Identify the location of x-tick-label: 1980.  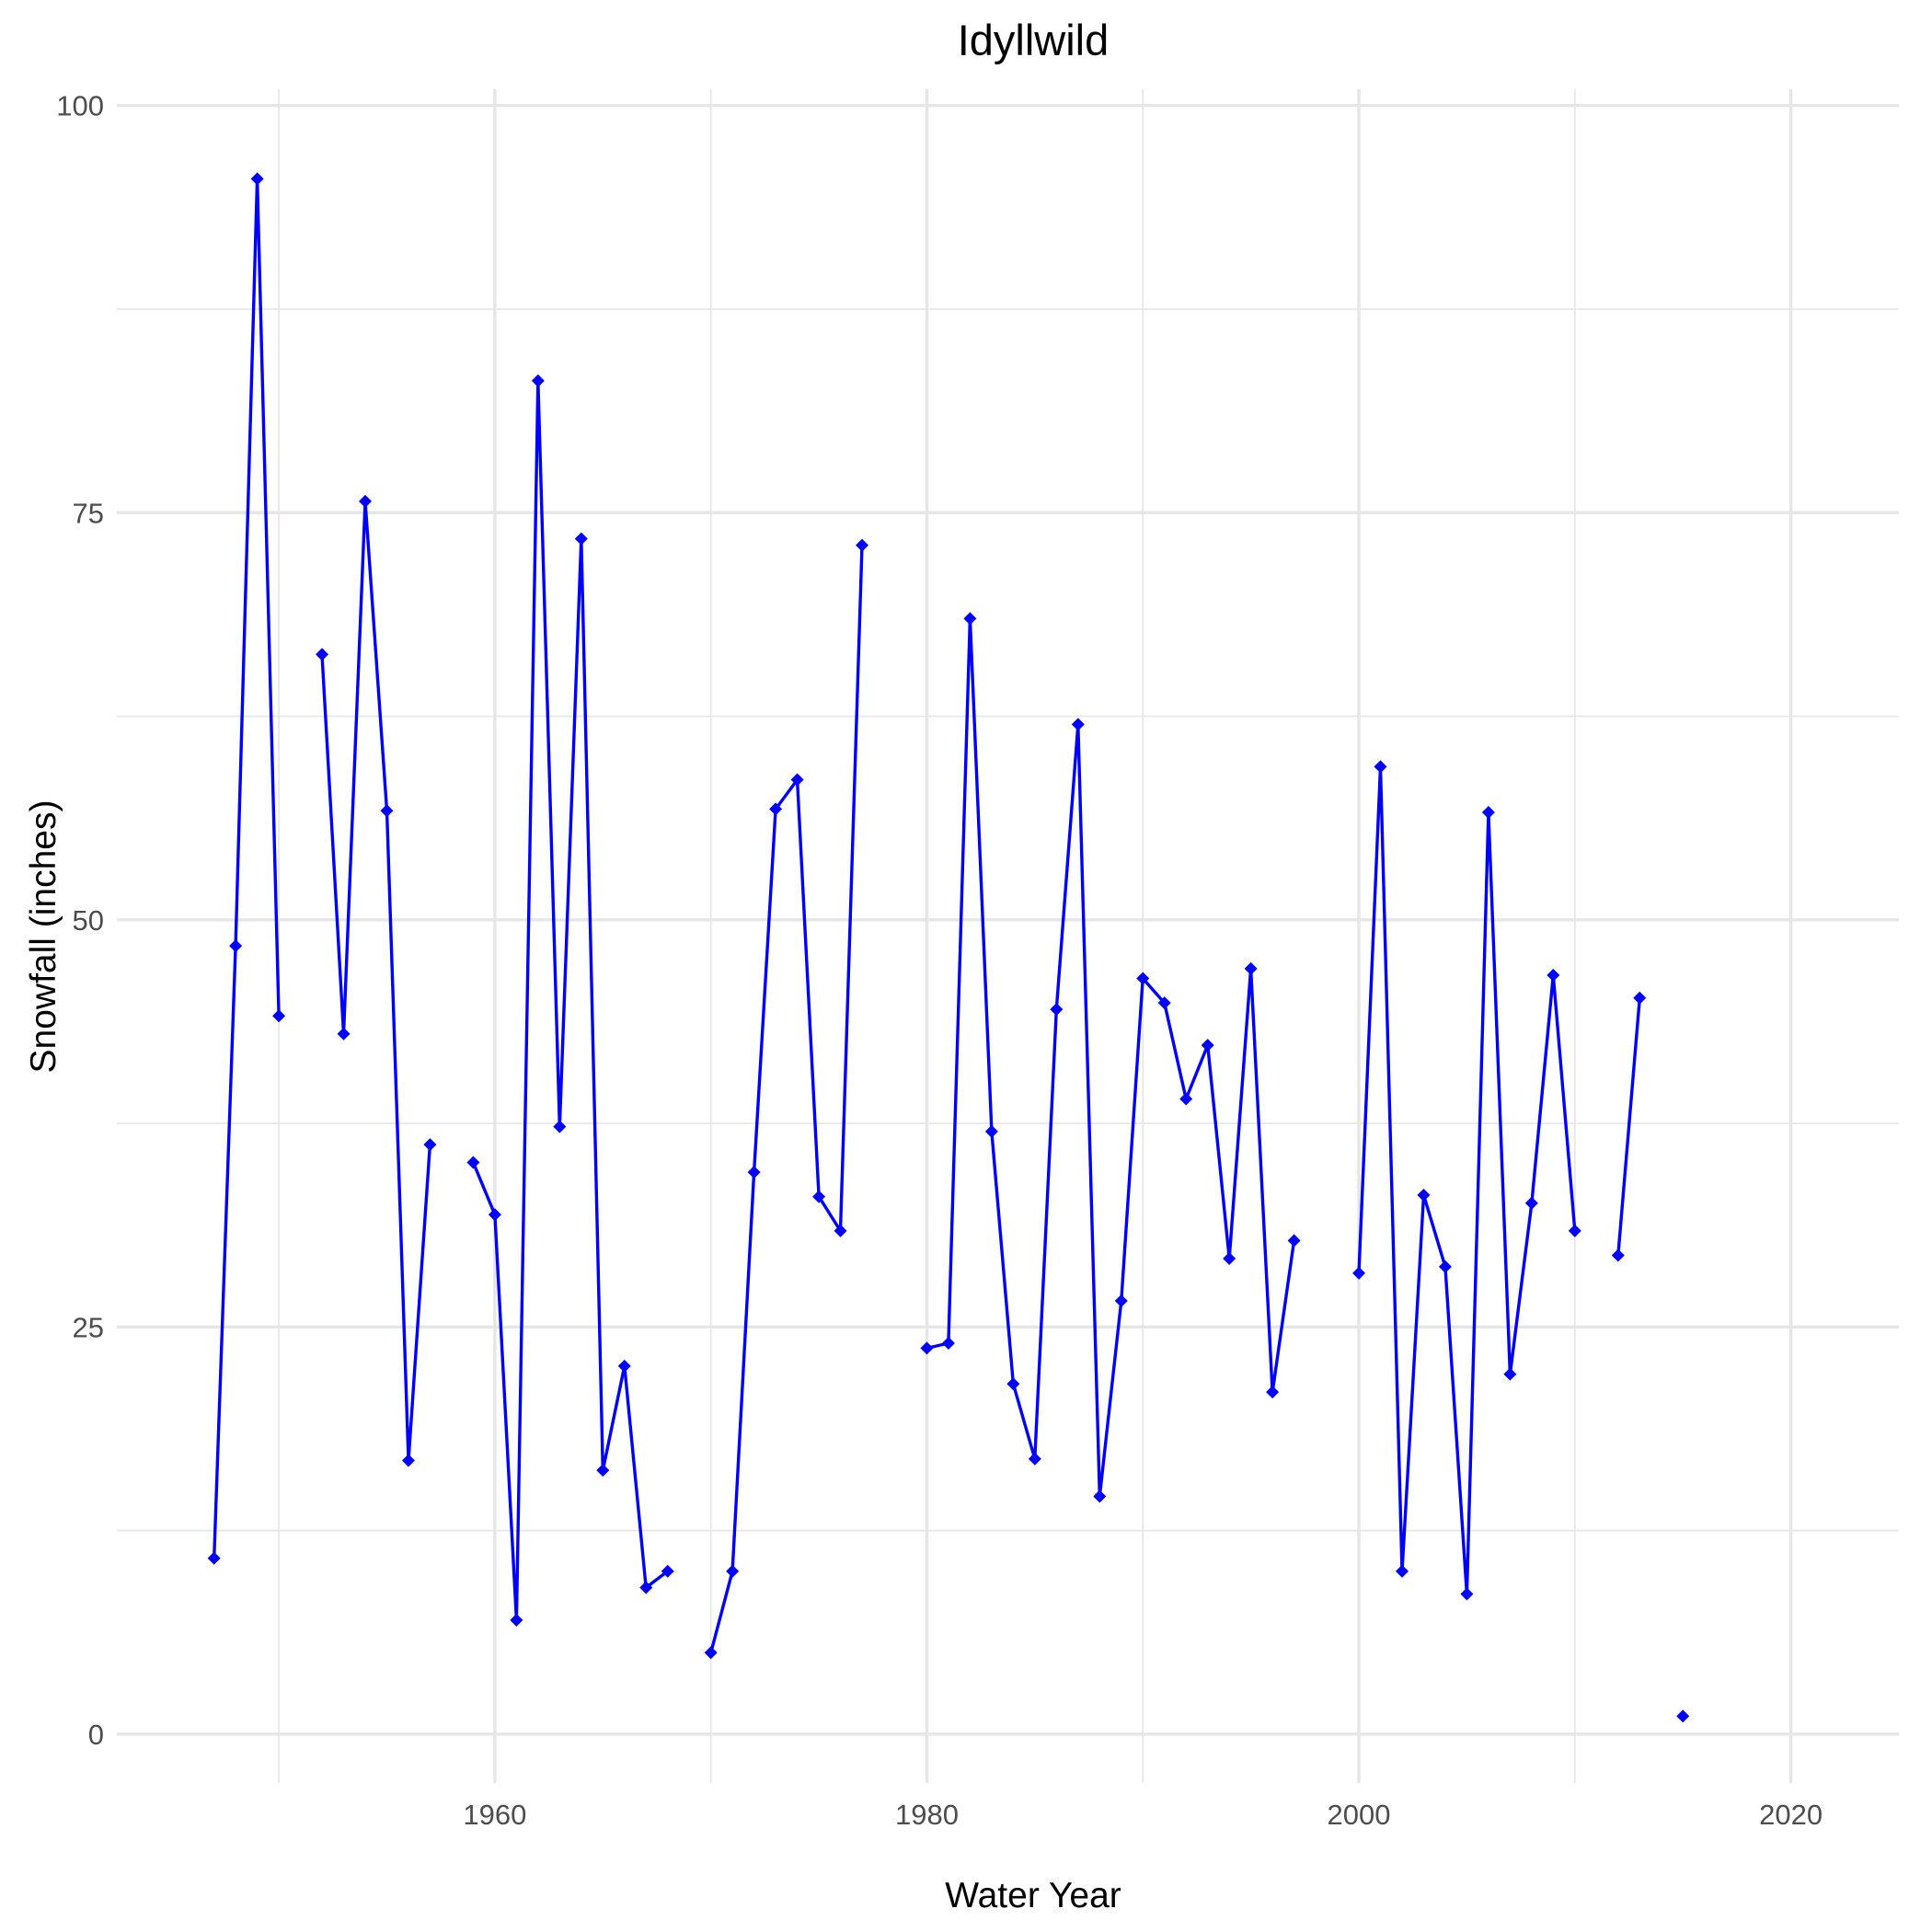
(927, 1815).